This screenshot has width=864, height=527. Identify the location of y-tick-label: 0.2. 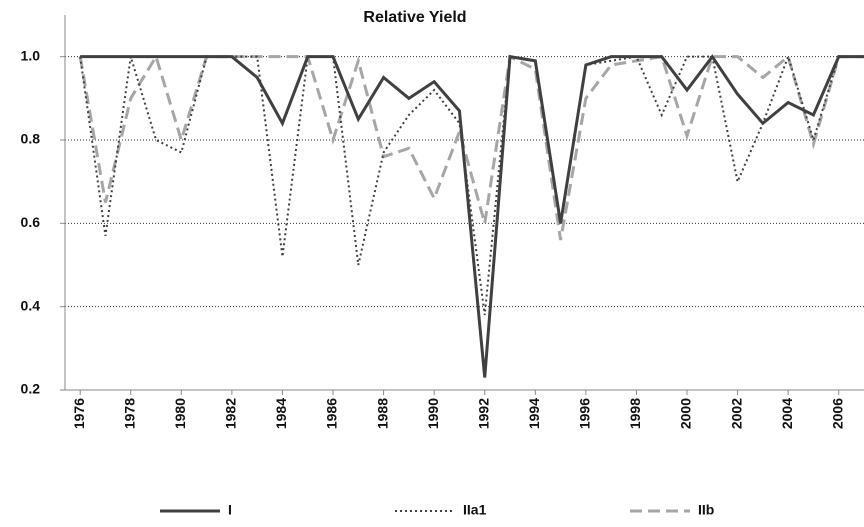
(31, 389).